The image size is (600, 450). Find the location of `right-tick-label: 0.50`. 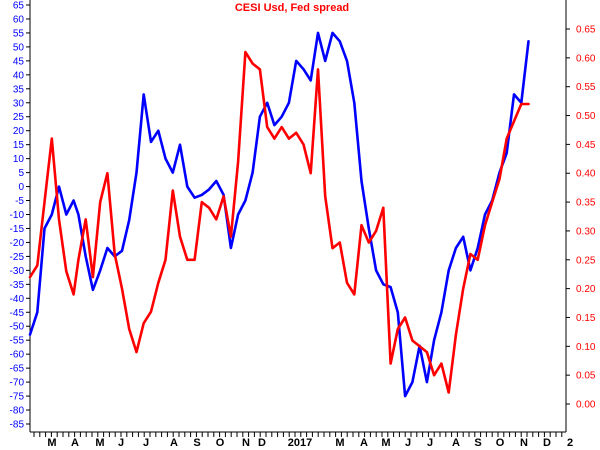

right-tick-label: 0.50 is located at coordinates (586, 116).